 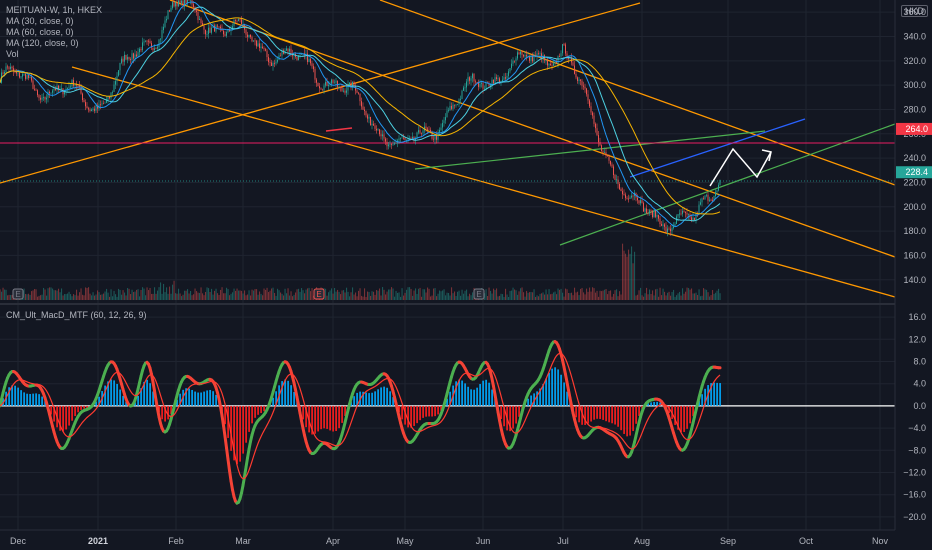 I want to click on ma30-legend: MA (30, close, 0), so click(x=40, y=21).